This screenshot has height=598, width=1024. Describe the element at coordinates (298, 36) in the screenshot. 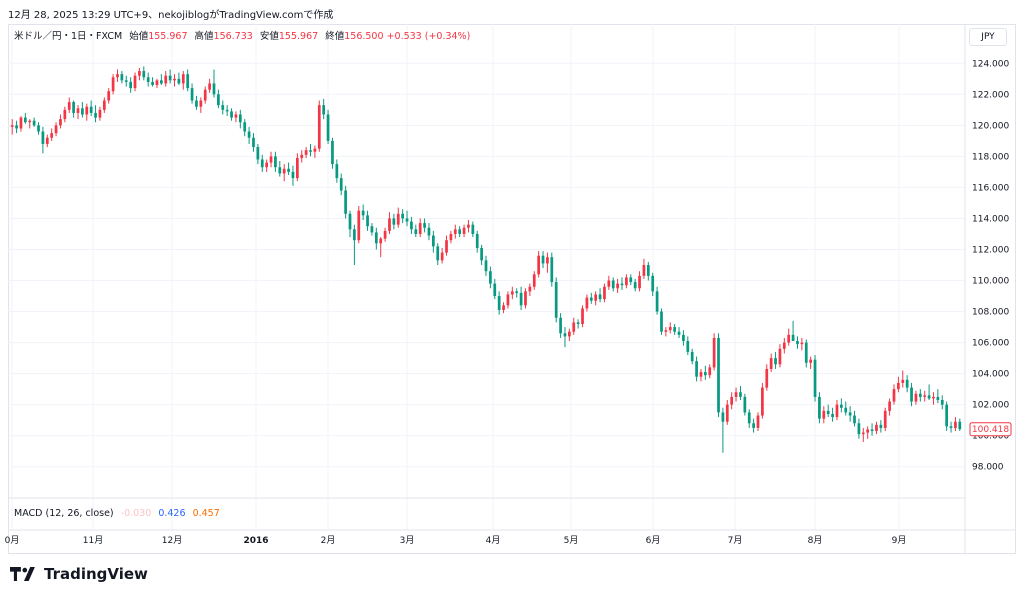

I see `low-value: 155.967` at that location.